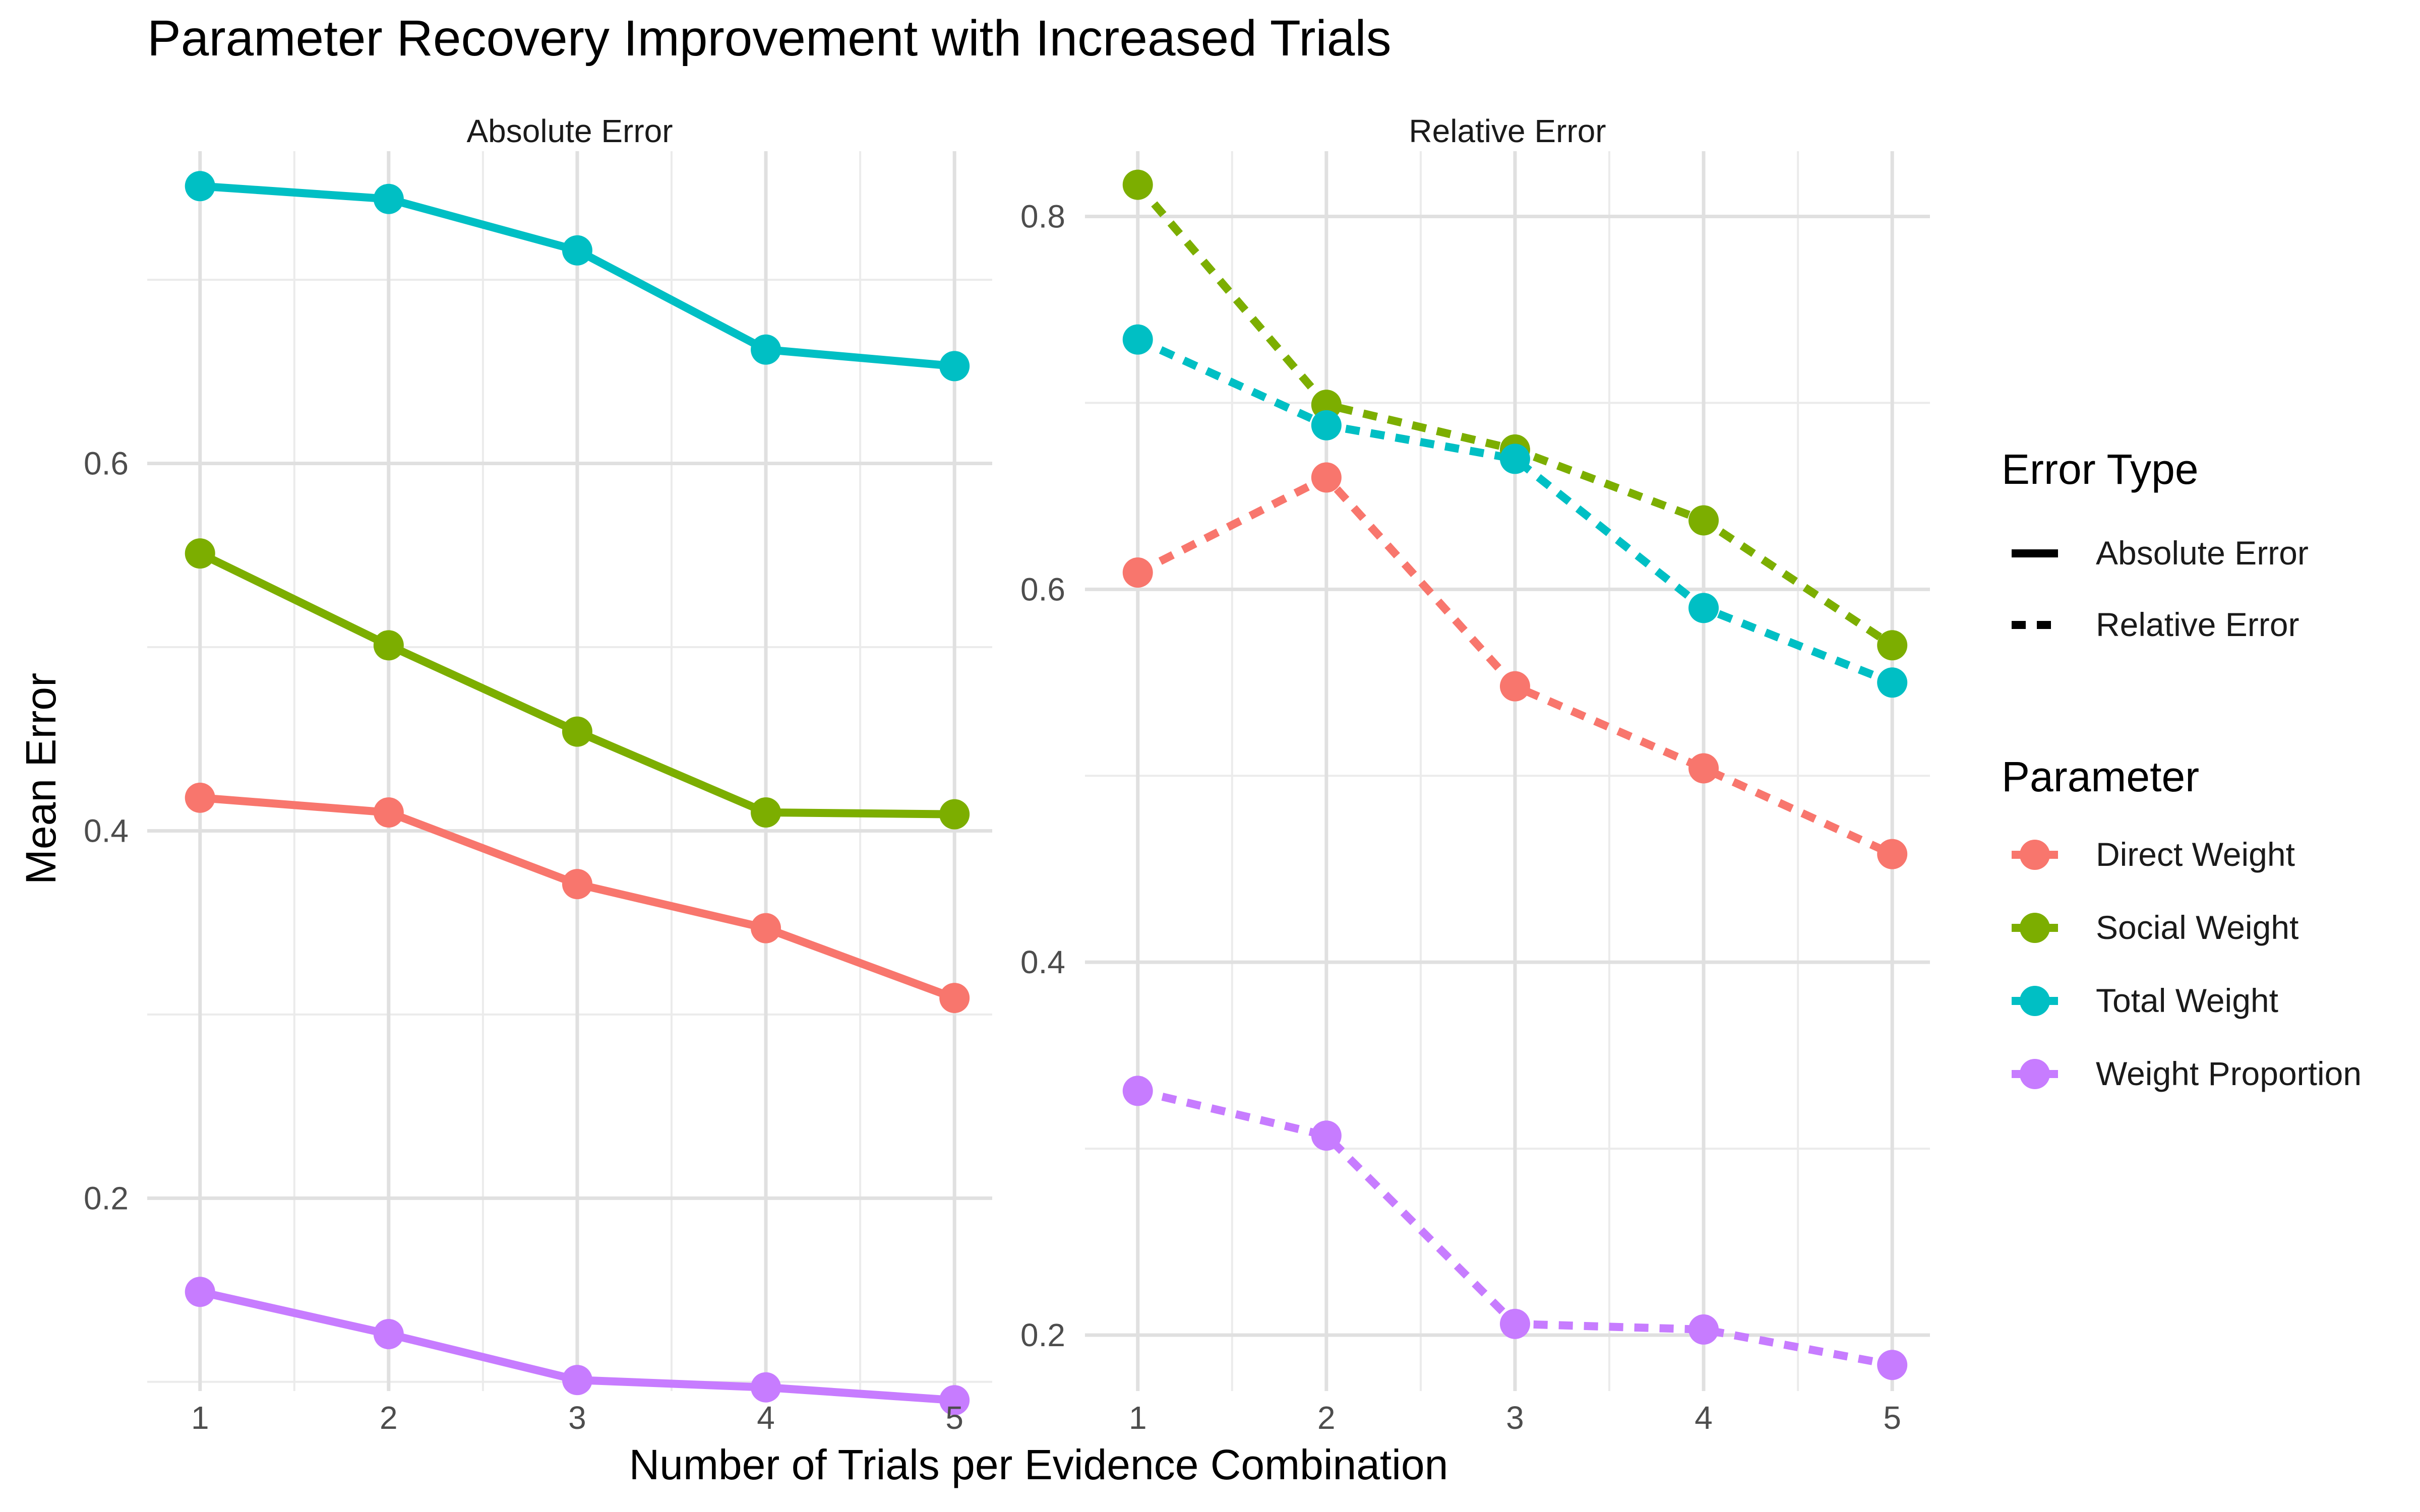 Image resolution: width=2420 pixels, height=1512 pixels. What do you see at coordinates (2195, 854) in the screenshot?
I see `legend-label-direct-weight: Direct Weight` at bounding box center [2195, 854].